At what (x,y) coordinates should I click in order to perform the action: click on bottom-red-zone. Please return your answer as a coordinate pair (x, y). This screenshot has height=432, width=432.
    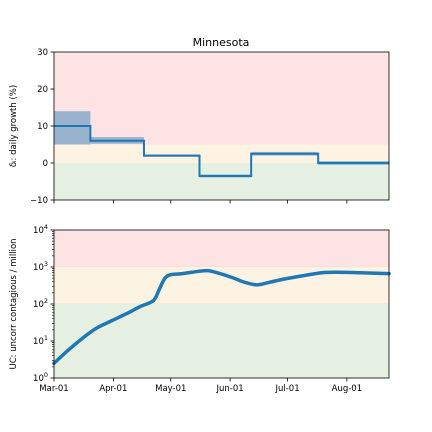
    Looking at the image, I should click on (221, 248).